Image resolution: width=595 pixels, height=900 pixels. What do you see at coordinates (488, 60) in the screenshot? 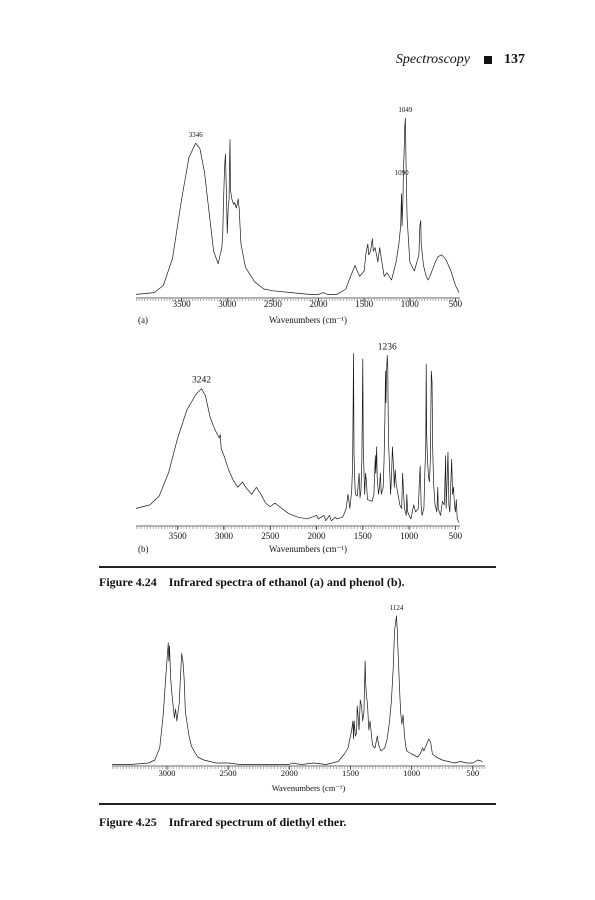
I see `square-bullet-icon` at bounding box center [488, 60].